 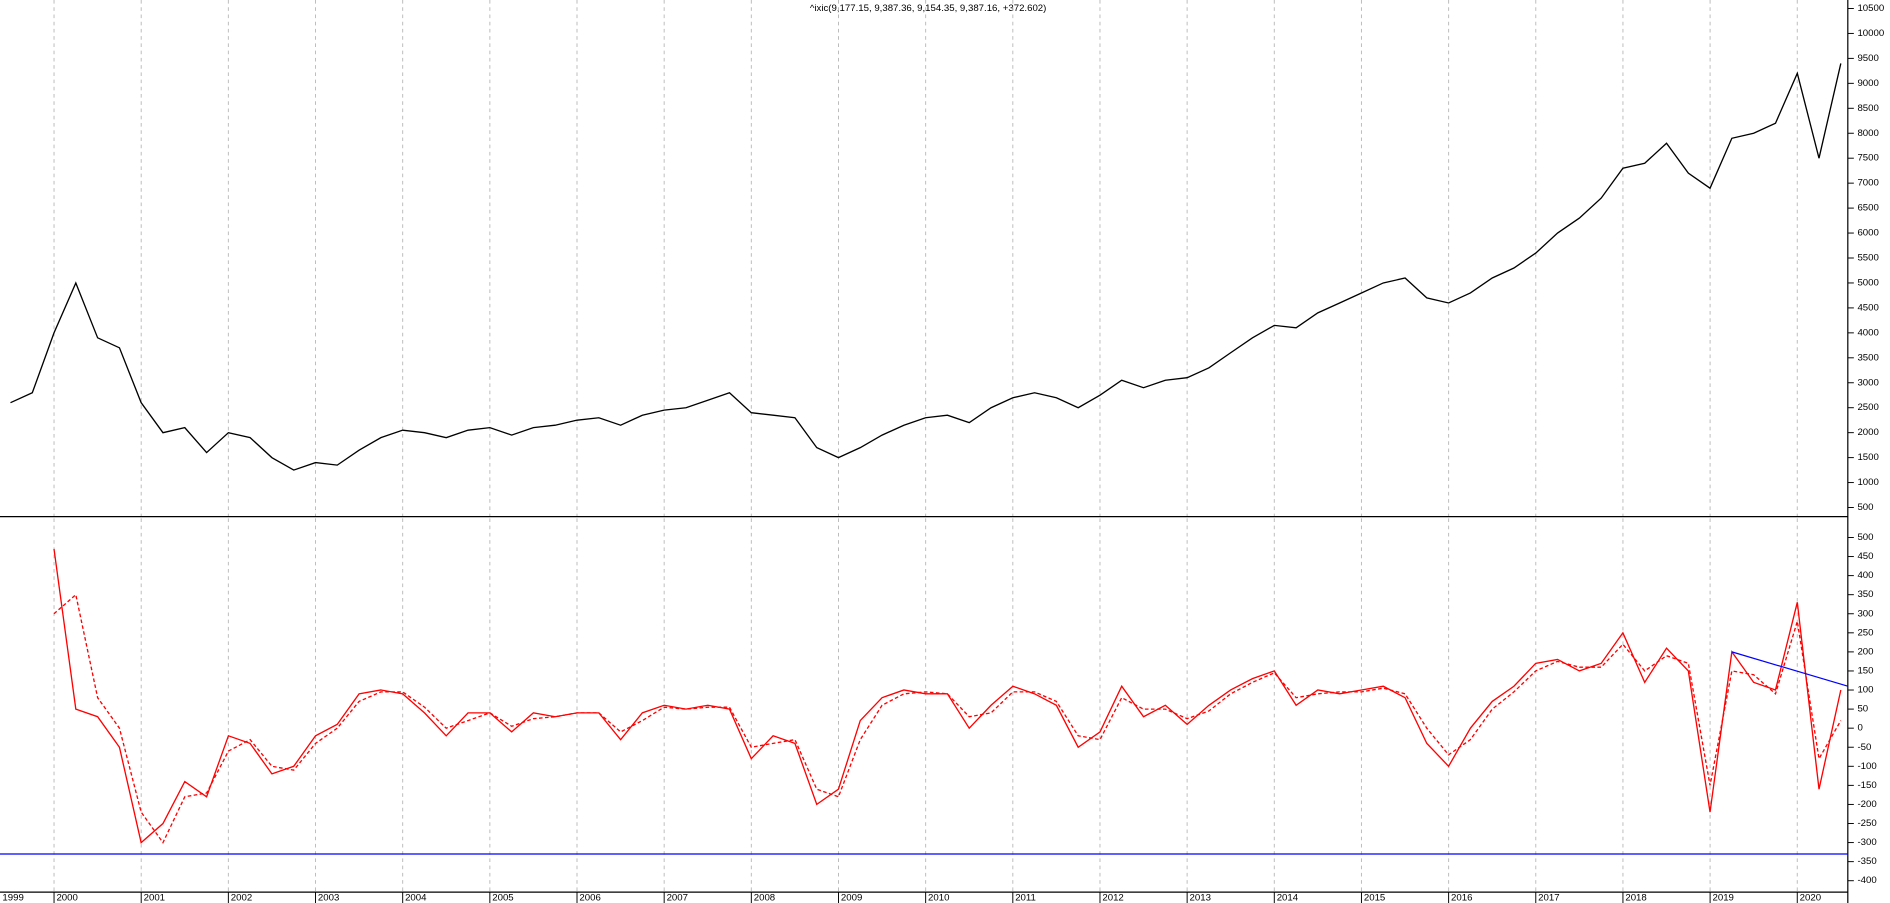 What do you see at coordinates (1635, 898) in the screenshot?
I see `x-tick-label: 2018` at bounding box center [1635, 898].